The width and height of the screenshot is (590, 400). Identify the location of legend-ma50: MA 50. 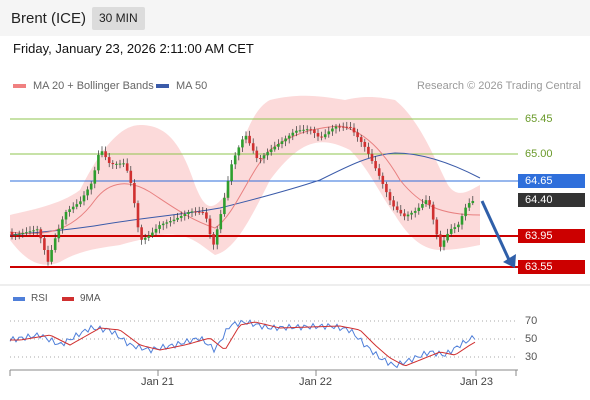
(181, 86).